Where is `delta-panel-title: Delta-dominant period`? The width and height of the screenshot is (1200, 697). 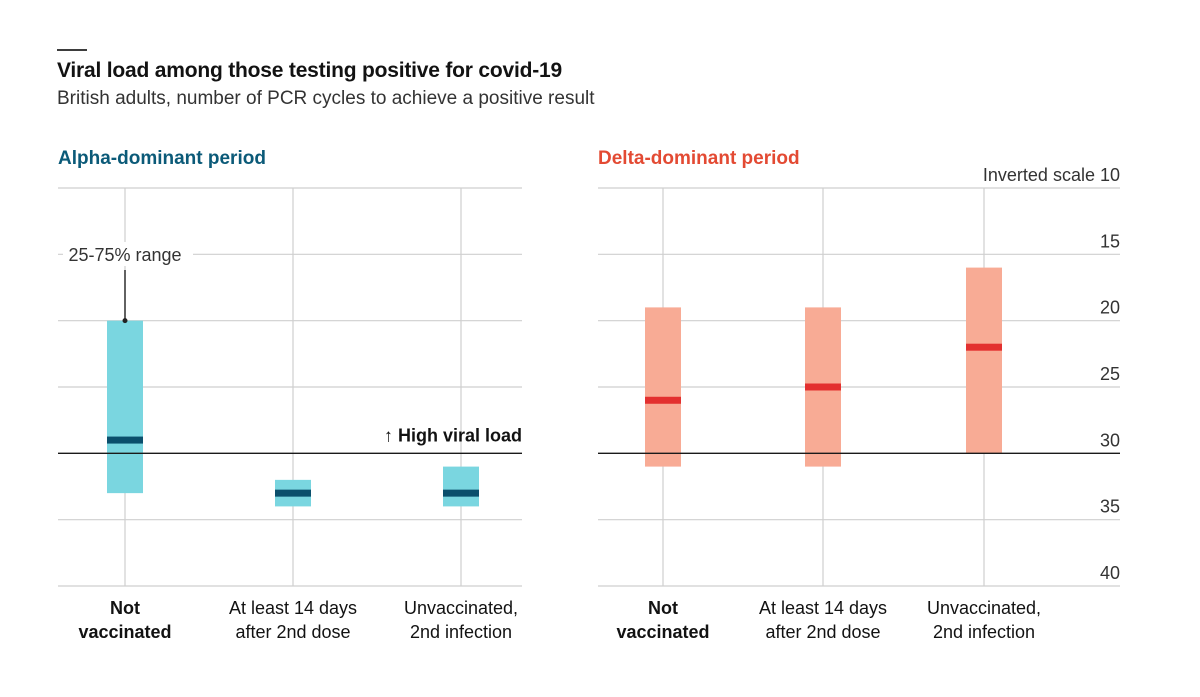
delta-panel-title: Delta-dominant period is located at coordinates (699, 158).